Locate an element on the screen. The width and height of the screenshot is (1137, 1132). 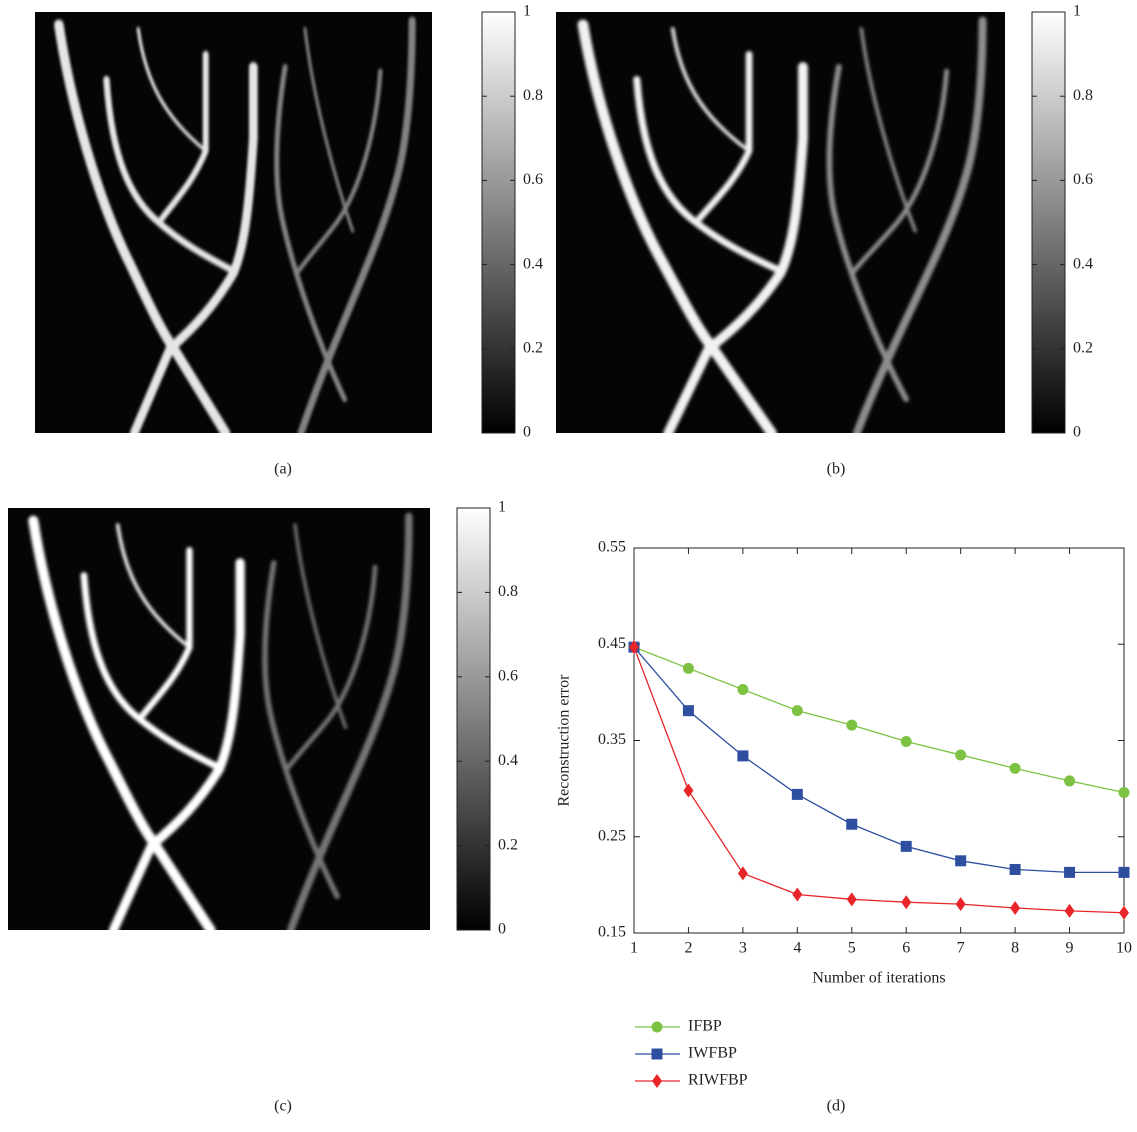
x-tick-label: 4 is located at coordinates (797, 948).